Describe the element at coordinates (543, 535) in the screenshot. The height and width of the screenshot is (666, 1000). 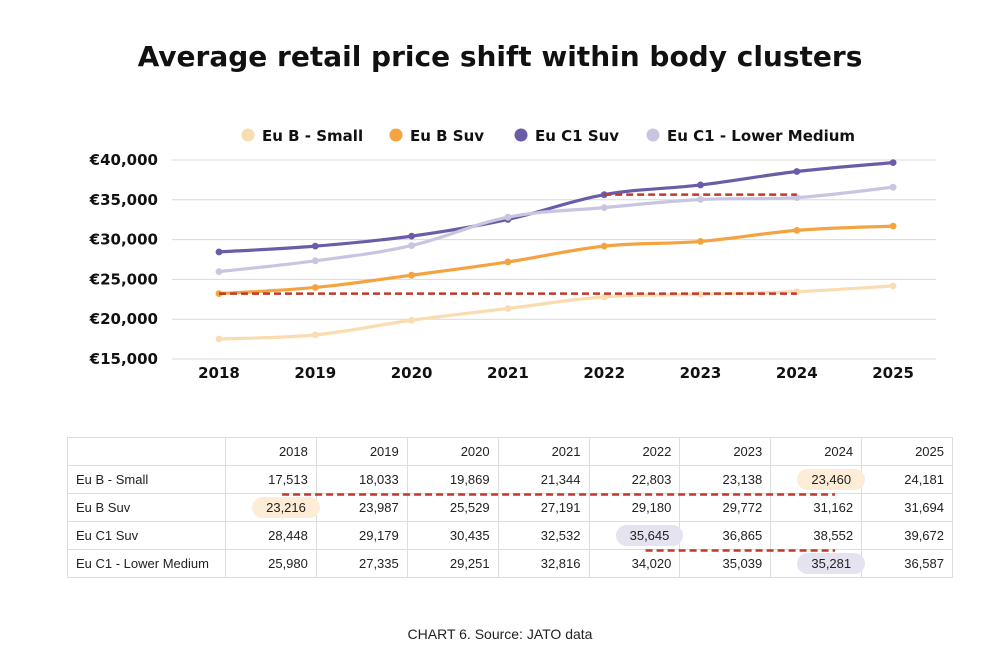
I see `table-cell: 32,532` at that location.